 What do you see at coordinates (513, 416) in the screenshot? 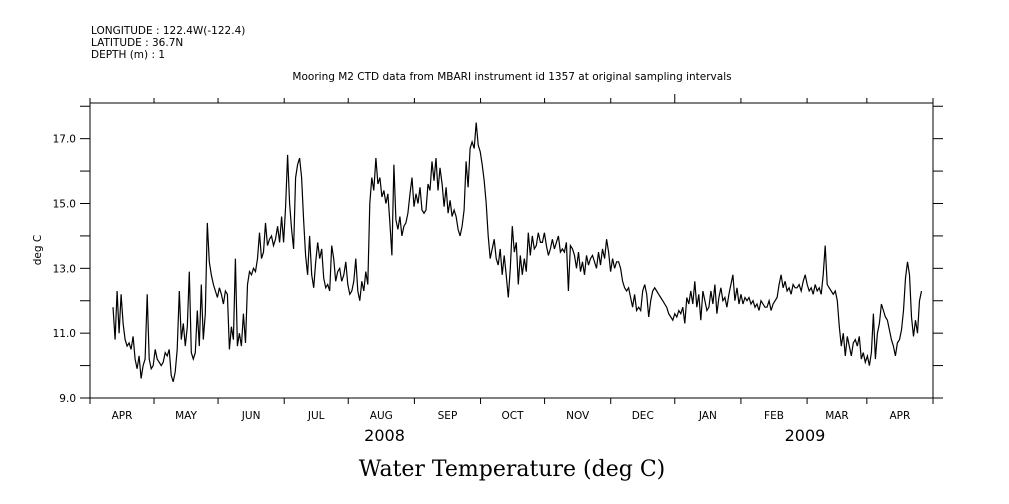
I see `x-month-label: OCT` at bounding box center [513, 416].